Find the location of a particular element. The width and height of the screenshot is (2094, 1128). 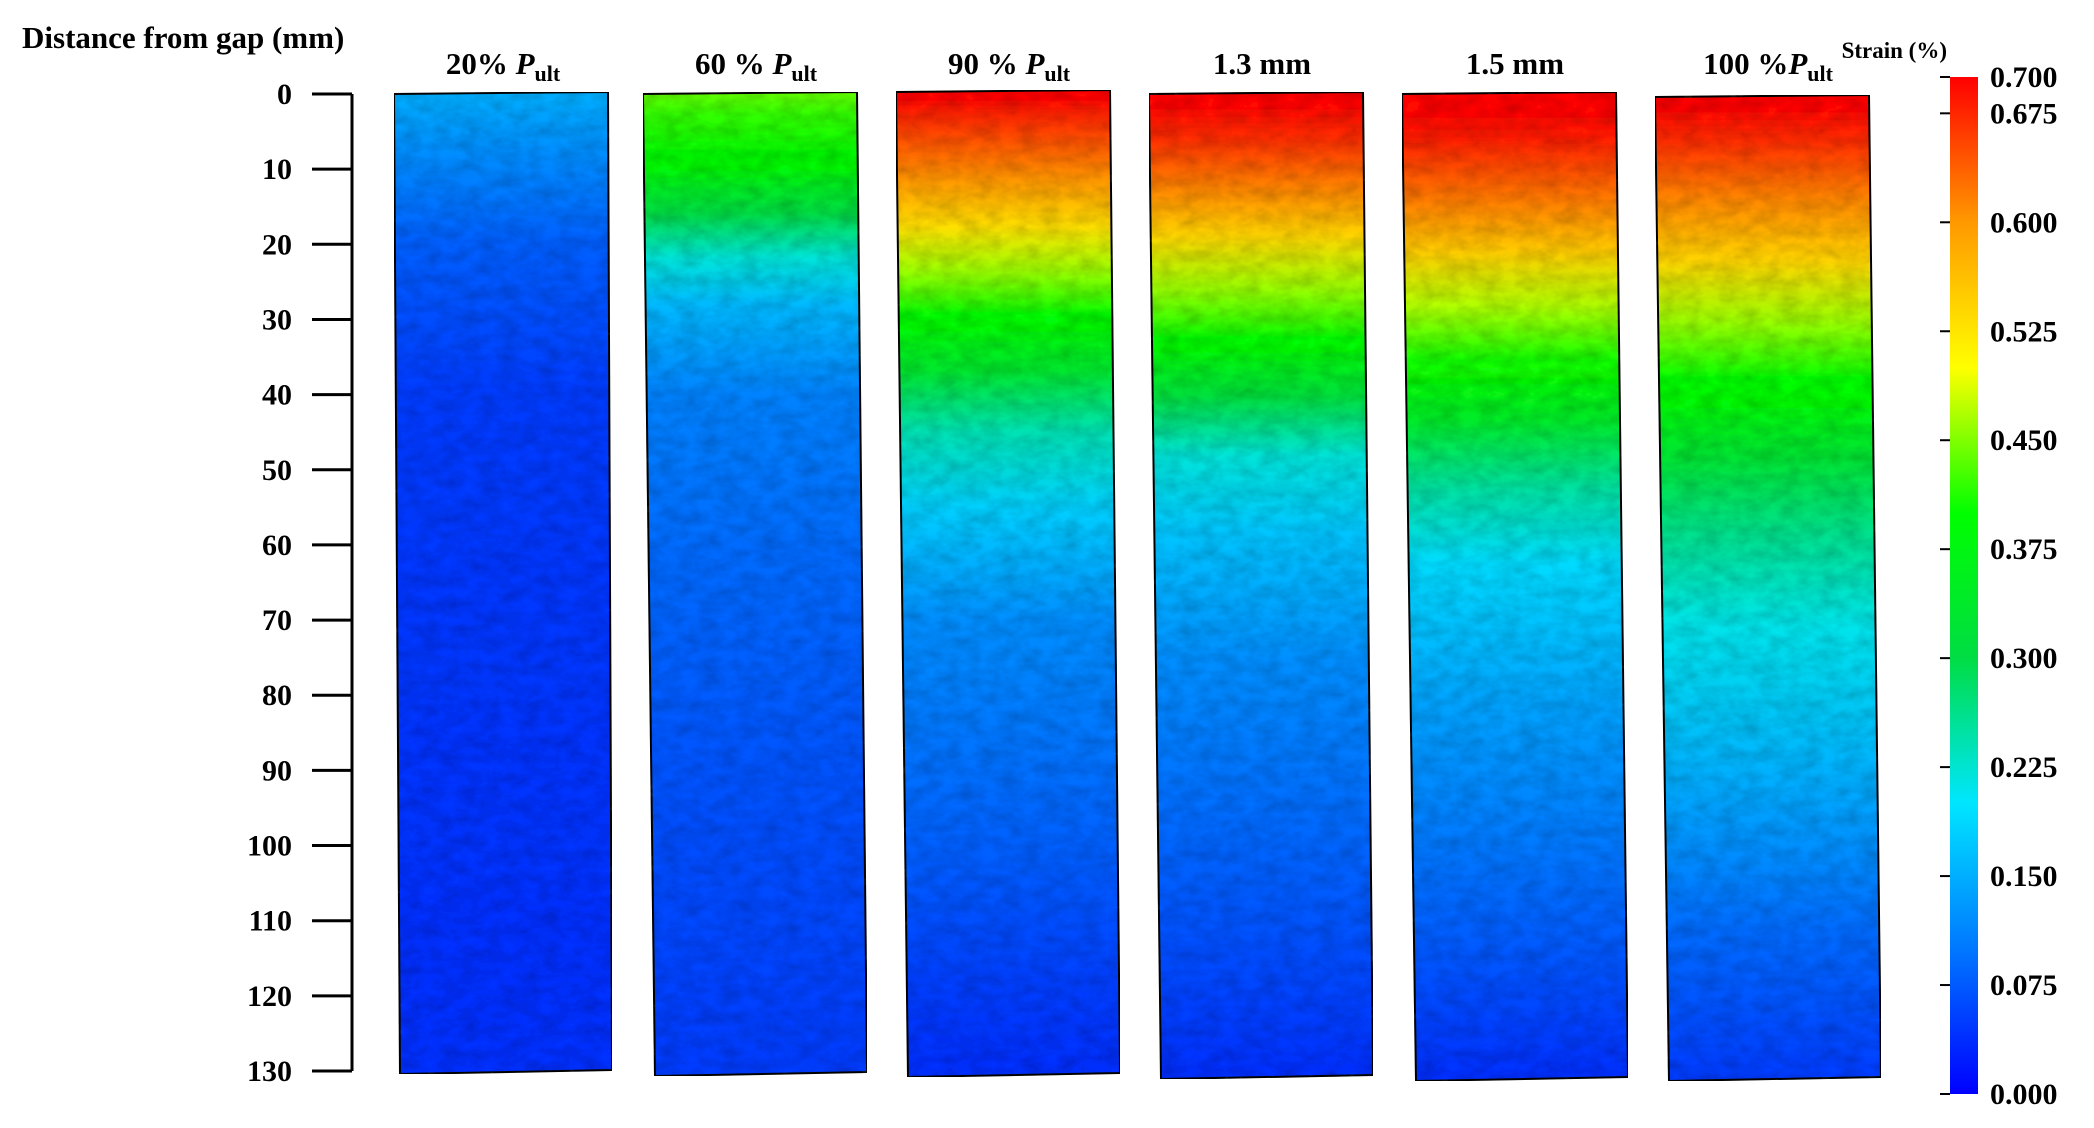

y-tick-label: 110 is located at coordinates (270, 921).